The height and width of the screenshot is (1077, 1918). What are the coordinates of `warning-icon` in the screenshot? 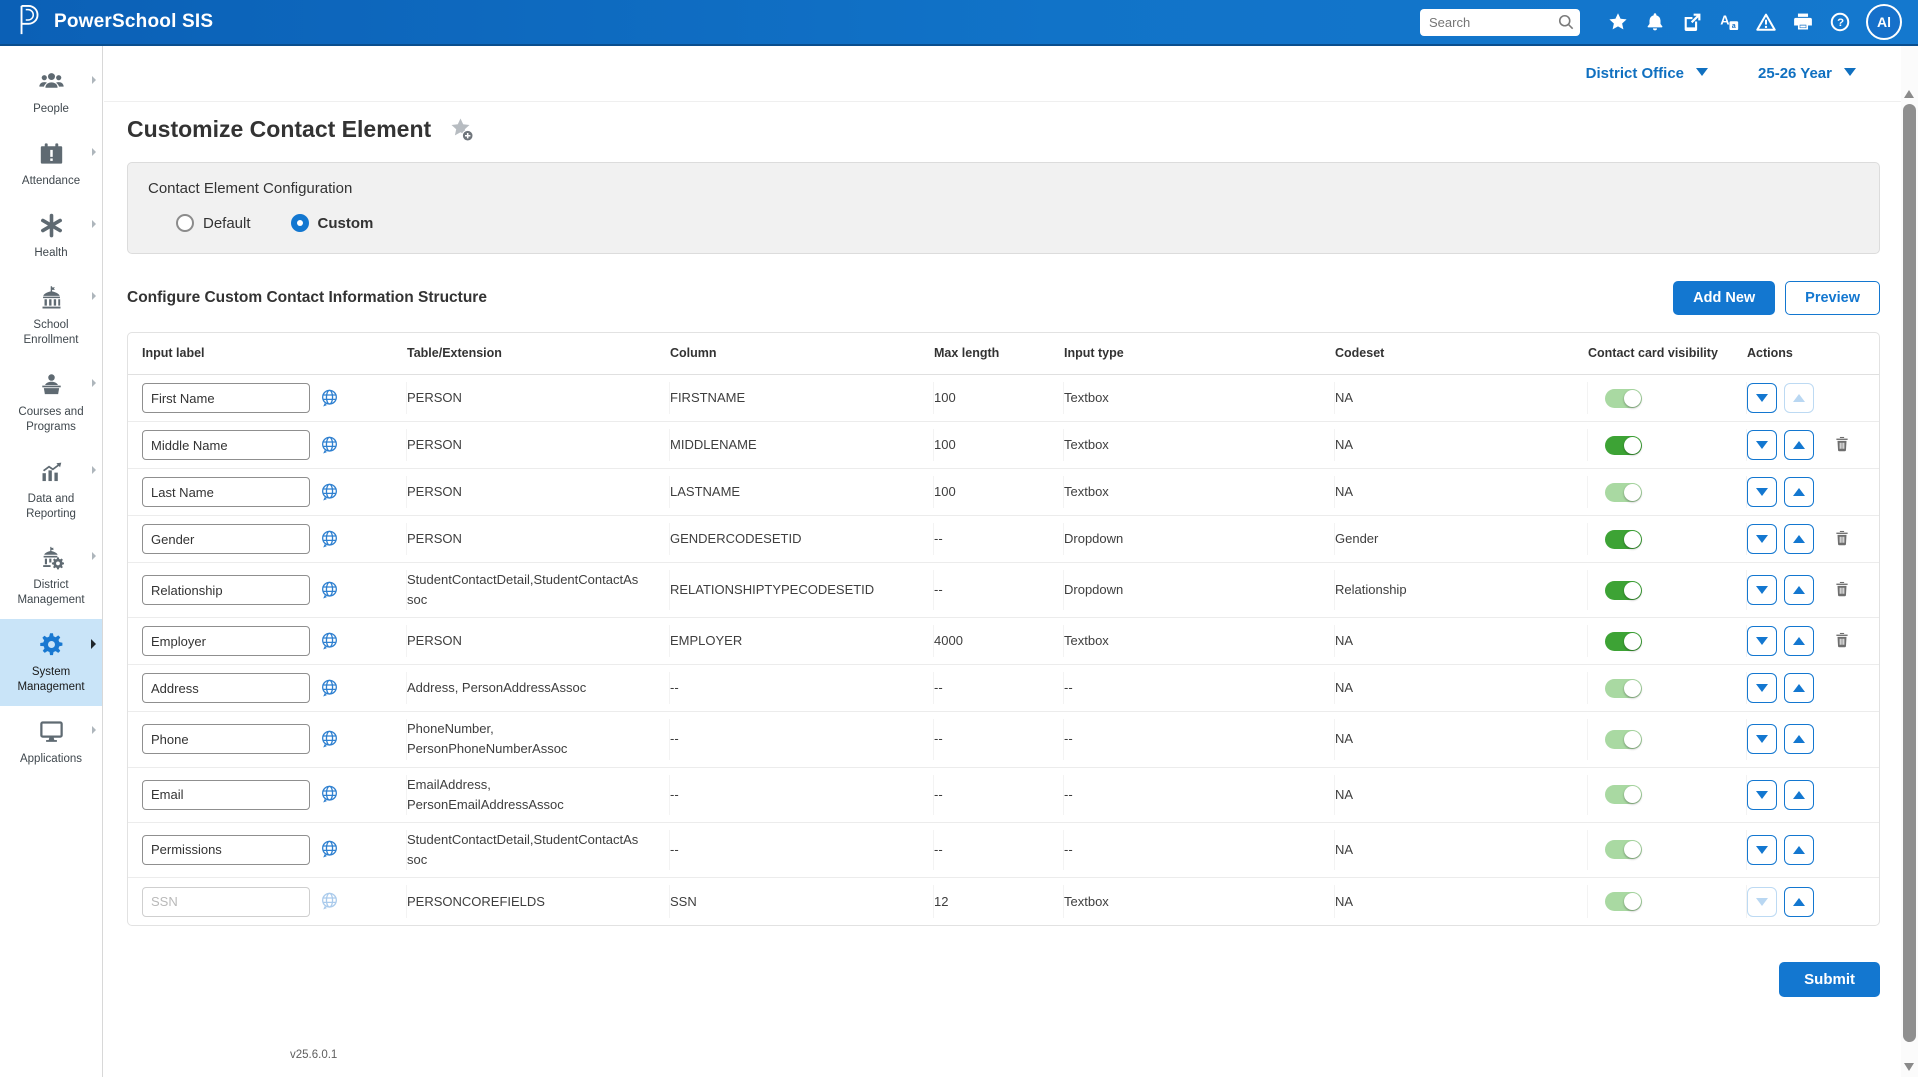 It's located at (1766, 22).